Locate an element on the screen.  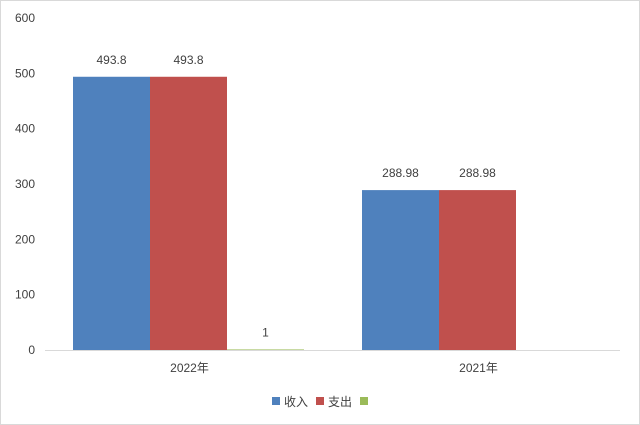
y-tick-label: 600 is located at coordinates (25, 18).